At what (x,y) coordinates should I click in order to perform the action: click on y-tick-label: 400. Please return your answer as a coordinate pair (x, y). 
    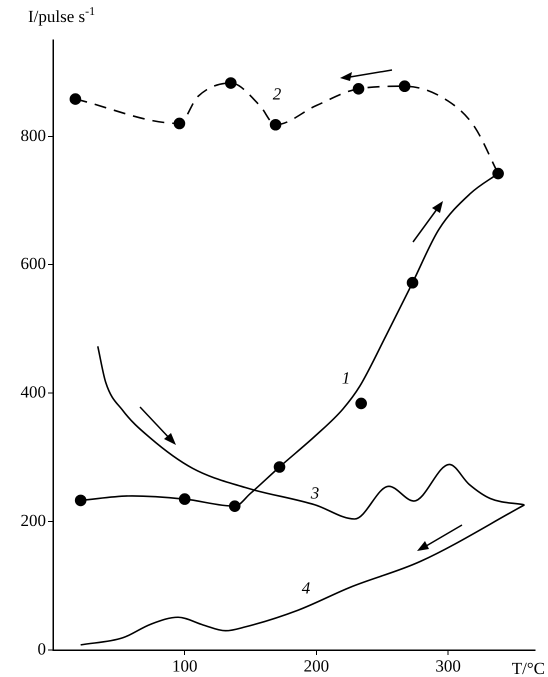
    Looking at the image, I should click on (33, 392).